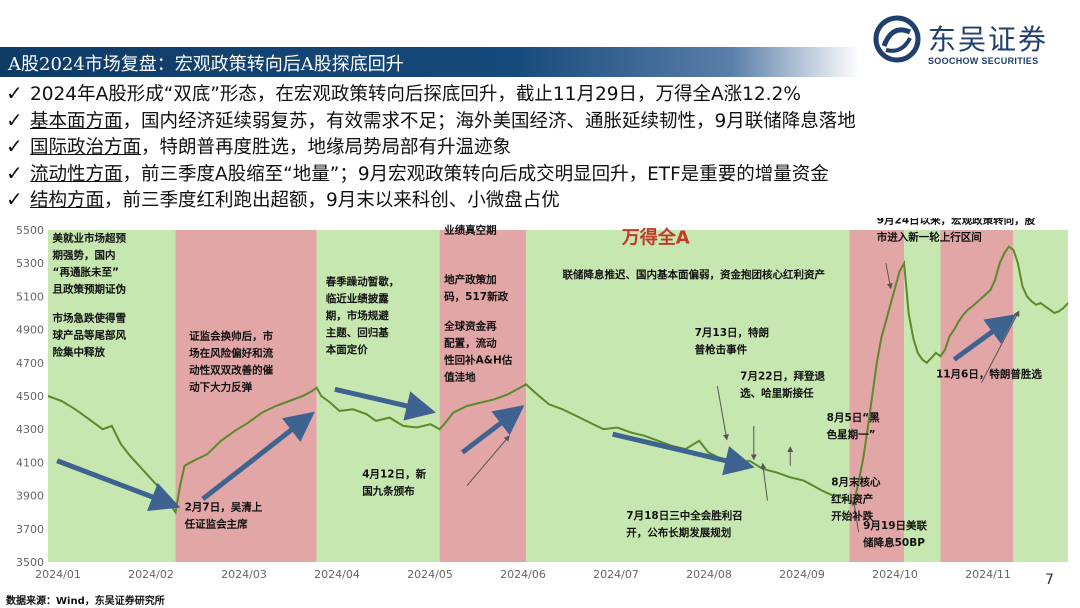  What do you see at coordinates (684, 515) in the screenshot?
I see `annotation-text: 7月18日三中全会胜利召` at bounding box center [684, 515].